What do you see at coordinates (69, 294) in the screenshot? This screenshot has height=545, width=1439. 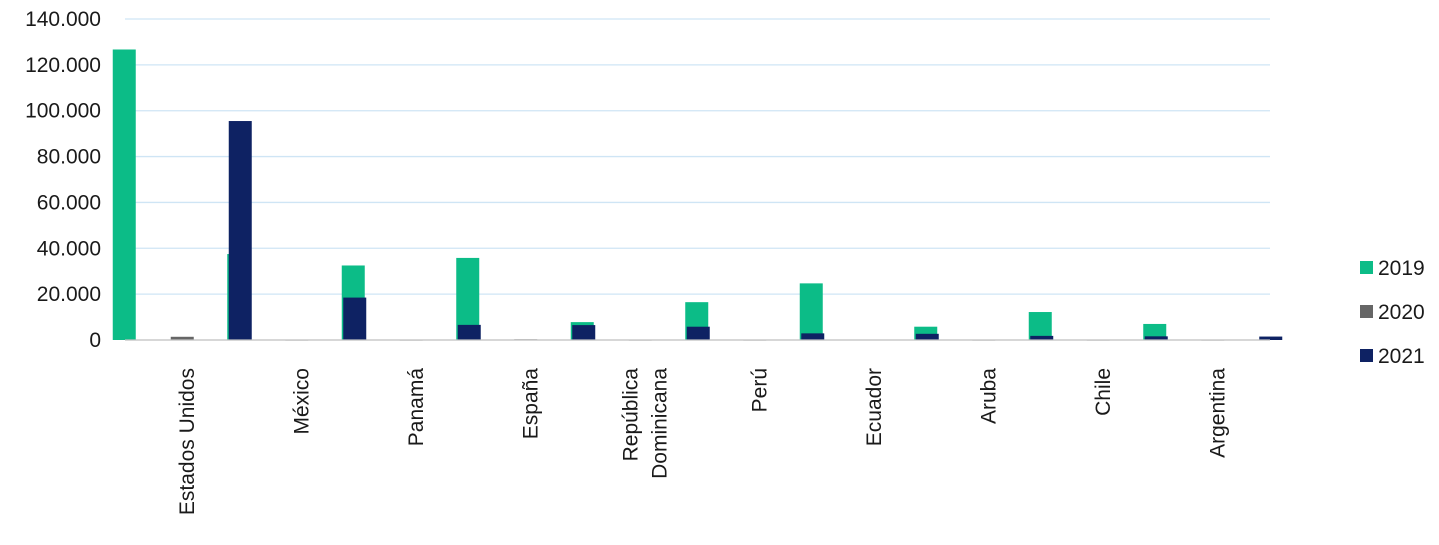 I see `y-tick-label: 20.000` at bounding box center [69, 294].